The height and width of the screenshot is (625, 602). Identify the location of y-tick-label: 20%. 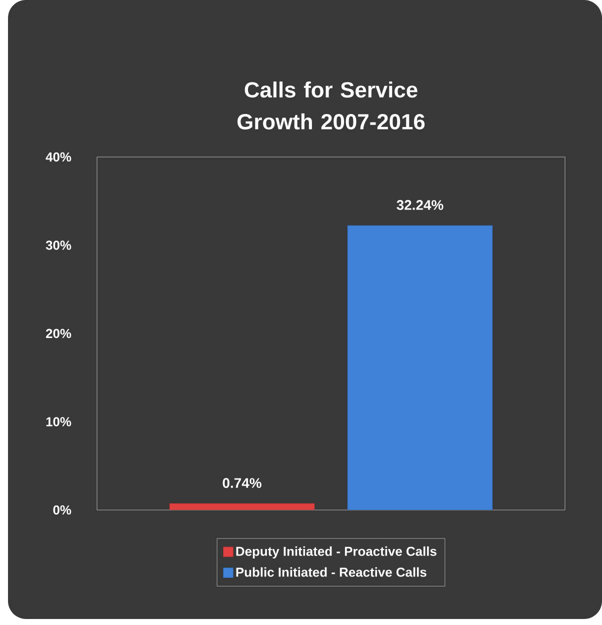
(59, 333).